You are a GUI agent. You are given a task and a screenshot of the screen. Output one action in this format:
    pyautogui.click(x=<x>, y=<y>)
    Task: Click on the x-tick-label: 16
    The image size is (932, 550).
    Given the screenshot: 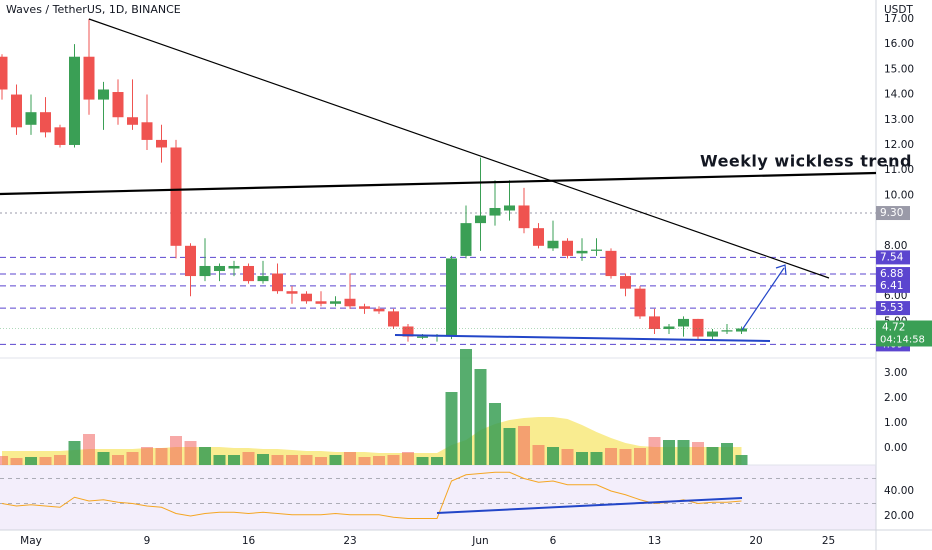 What is the action you would take?
    pyautogui.click(x=249, y=541)
    